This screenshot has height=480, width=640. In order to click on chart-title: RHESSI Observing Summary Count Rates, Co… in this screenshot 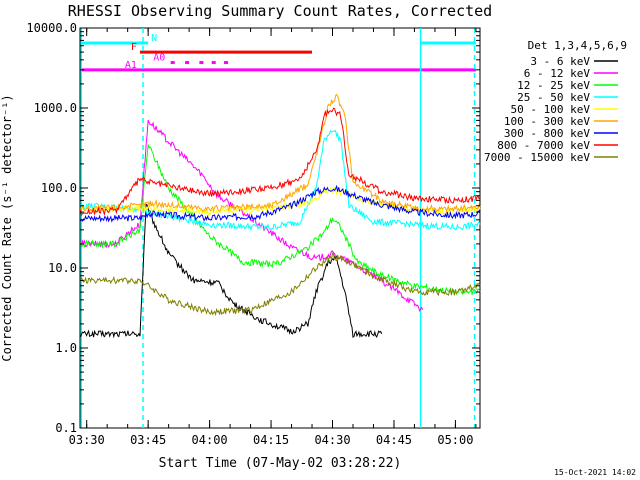, I will do `click(280, 11)`.